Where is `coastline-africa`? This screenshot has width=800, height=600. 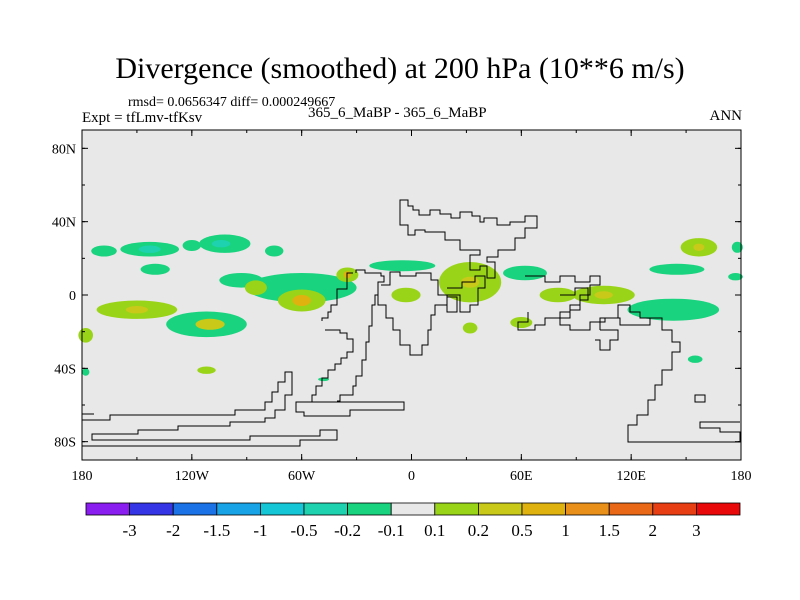 coastline-africa is located at coordinates (412, 313).